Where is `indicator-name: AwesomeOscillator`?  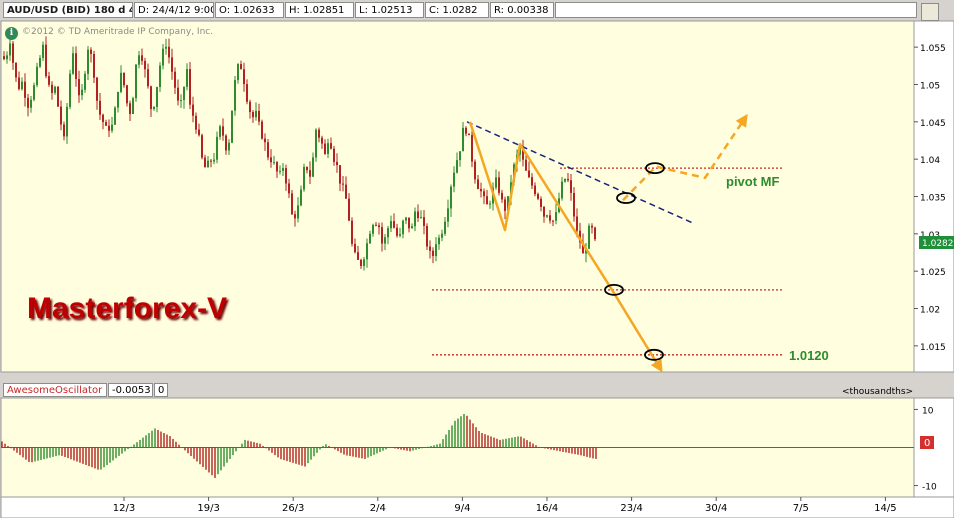 indicator-name: AwesomeOscillator is located at coordinates (55, 390).